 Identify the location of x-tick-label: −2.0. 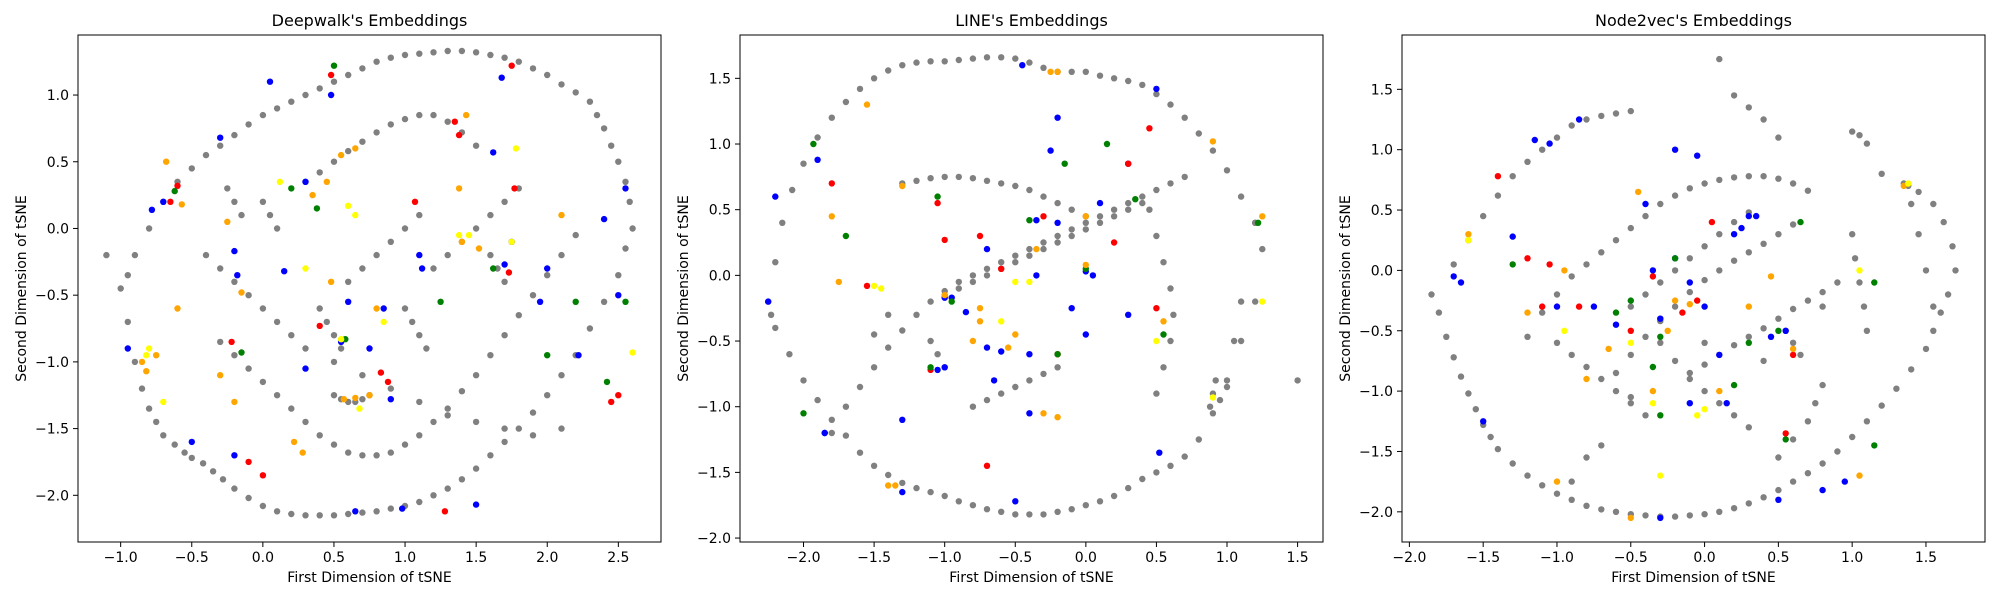
(1409, 558).